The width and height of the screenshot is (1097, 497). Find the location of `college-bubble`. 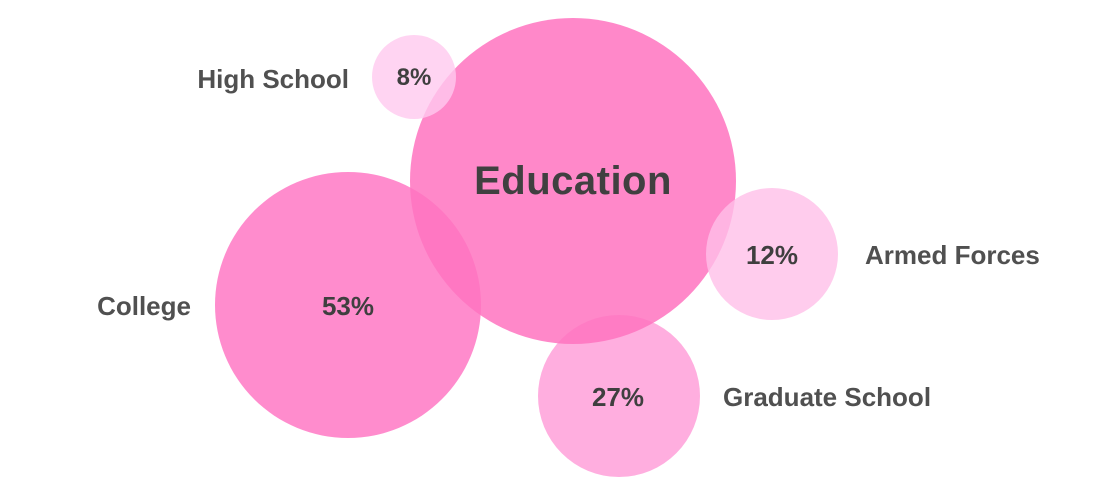

college-bubble is located at coordinates (348, 305).